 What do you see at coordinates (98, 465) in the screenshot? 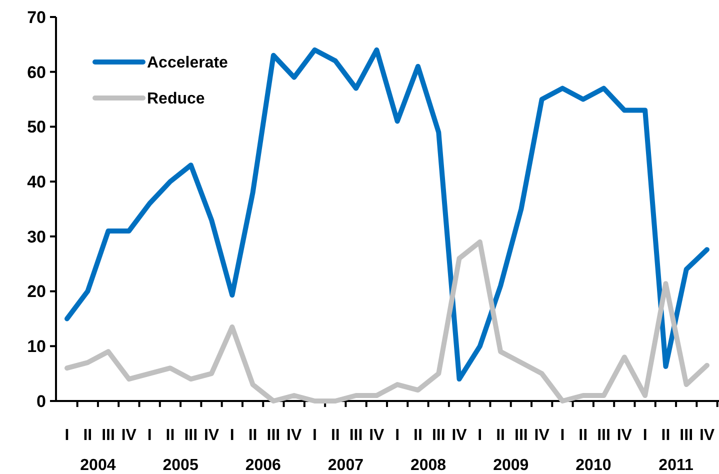
I see `text: 2004` at bounding box center [98, 465].